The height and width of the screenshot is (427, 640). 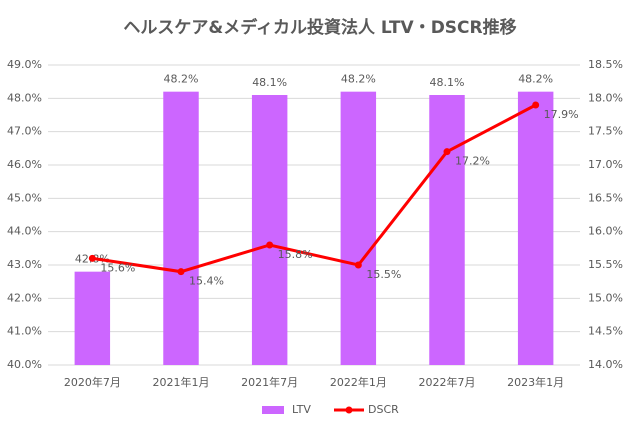 What do you see at coordinates (24, 64) in the screenshot?
I see `y-tick-label: 49.0%` at bounding box center [24, 64].